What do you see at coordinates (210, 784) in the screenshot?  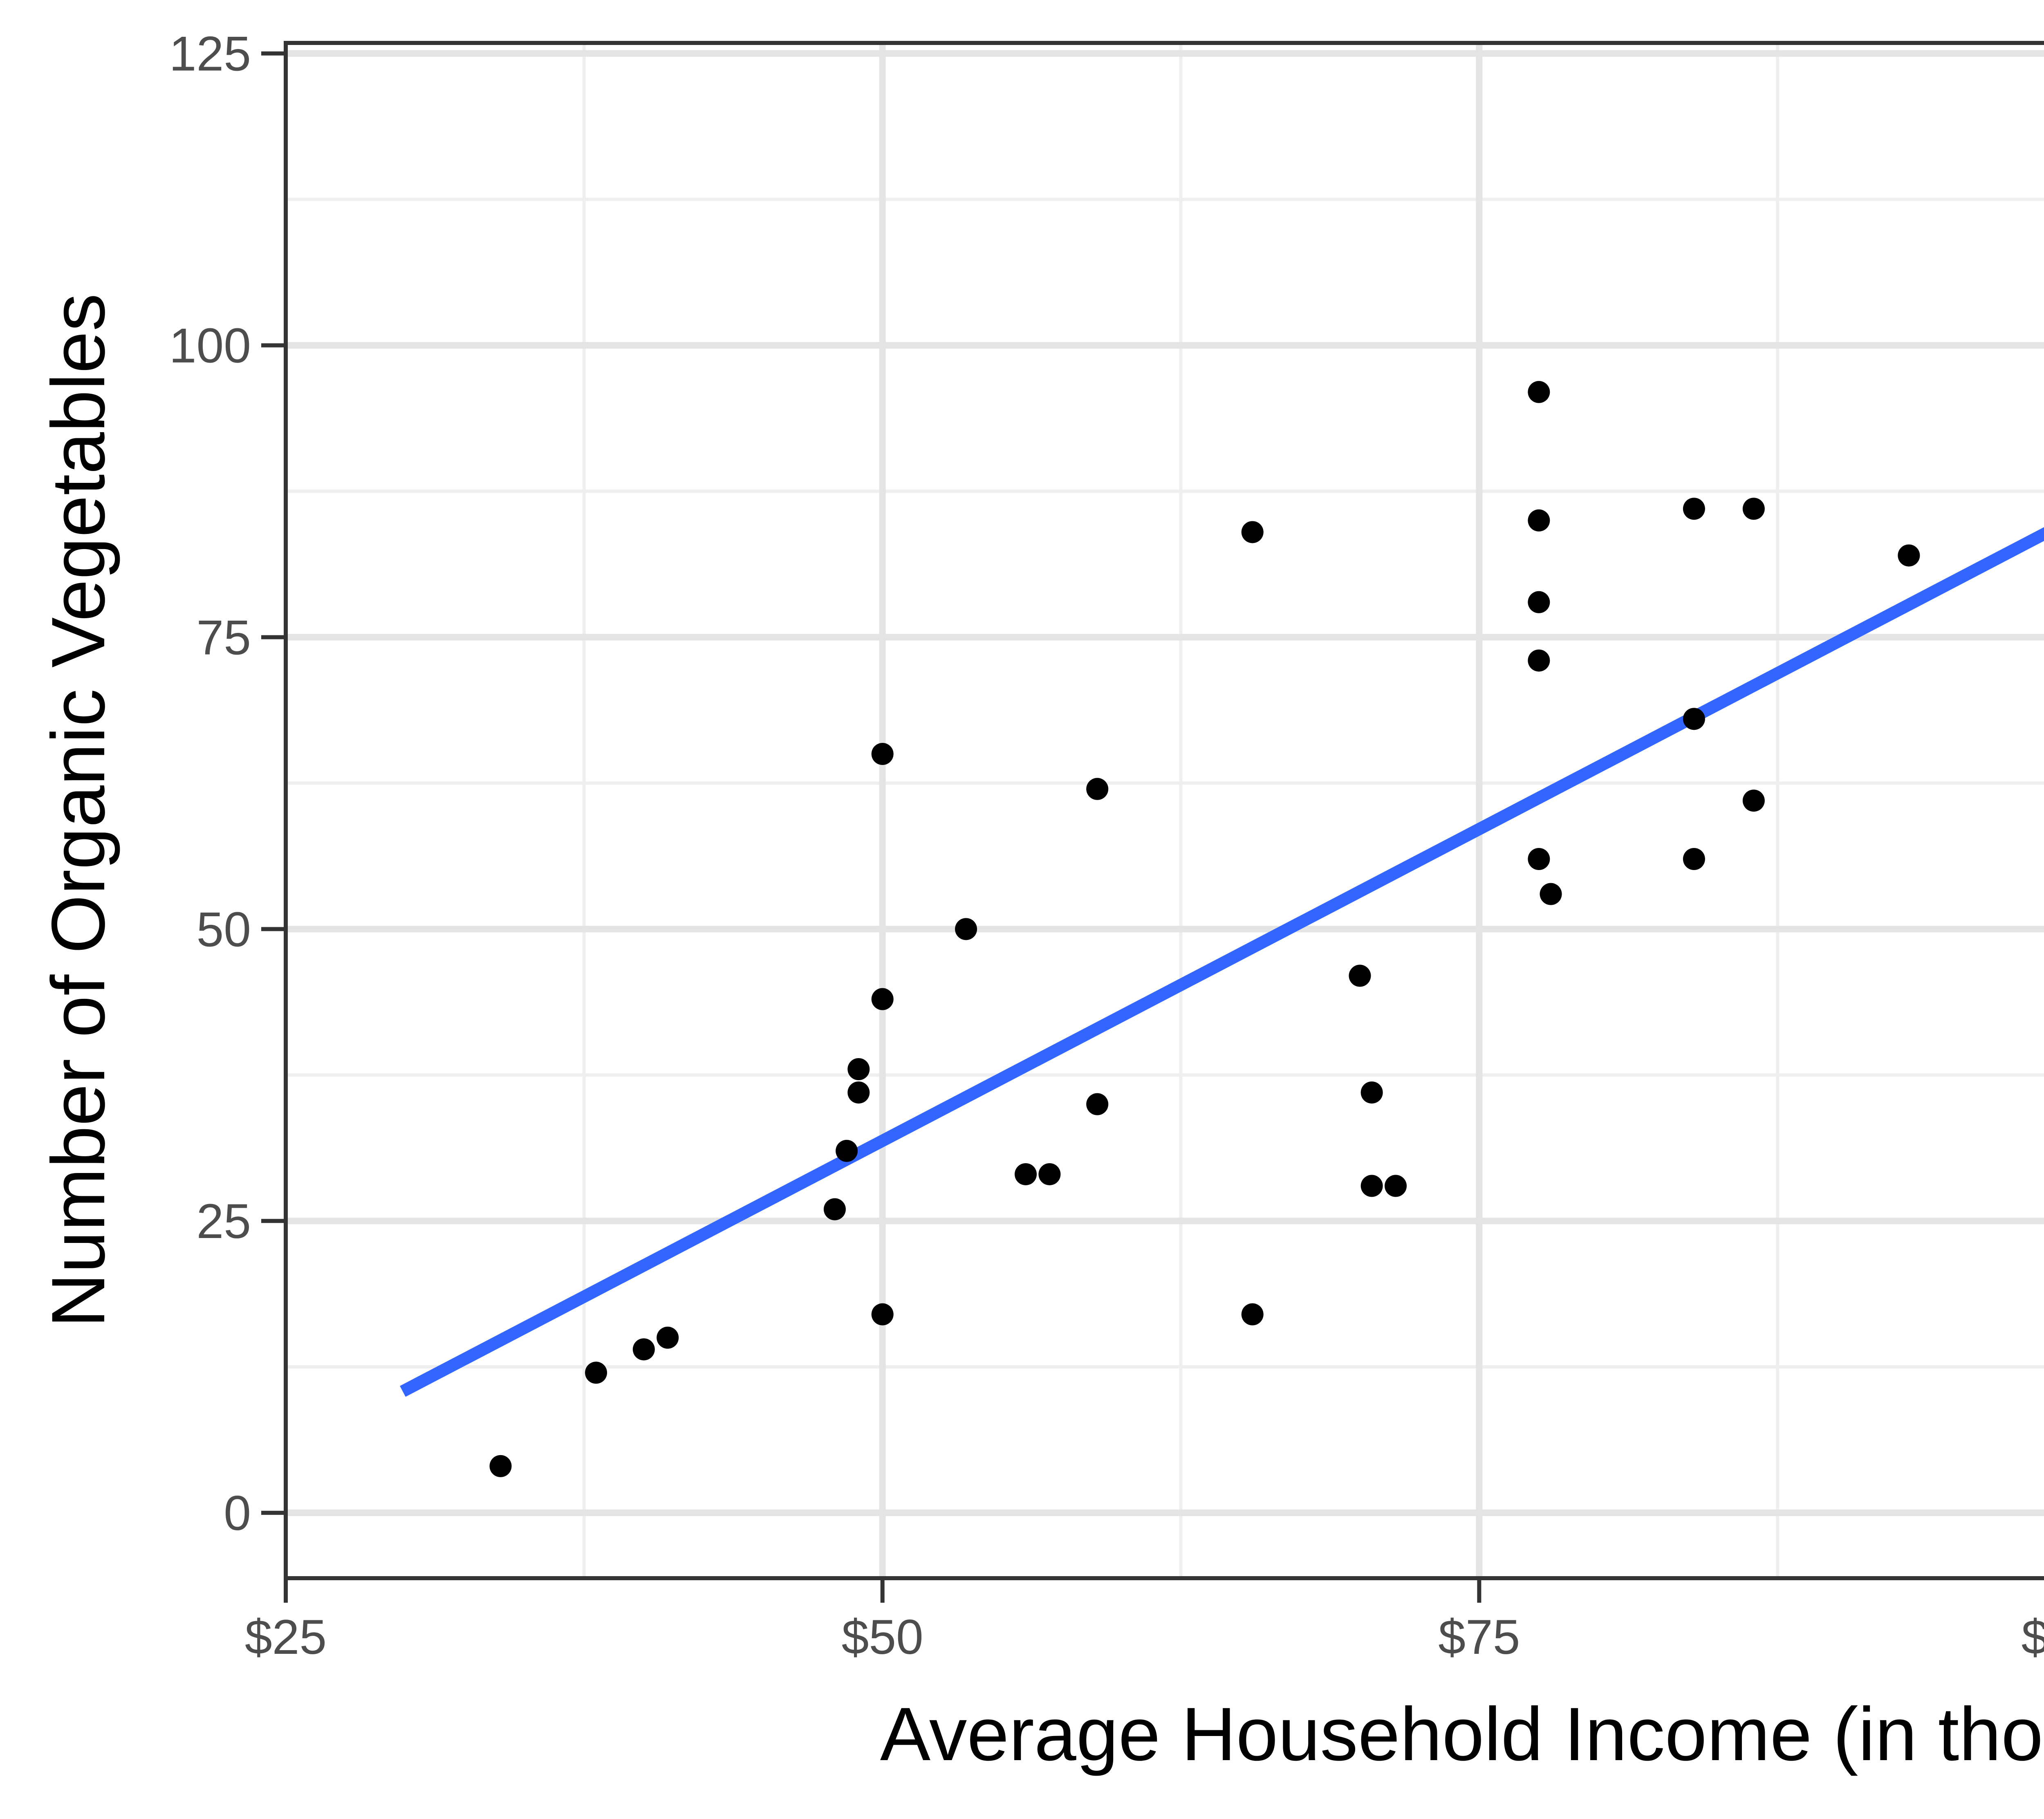 I see `y-tick-labels: 0 25 50 75 100 125` at bounding box center [210, 784].